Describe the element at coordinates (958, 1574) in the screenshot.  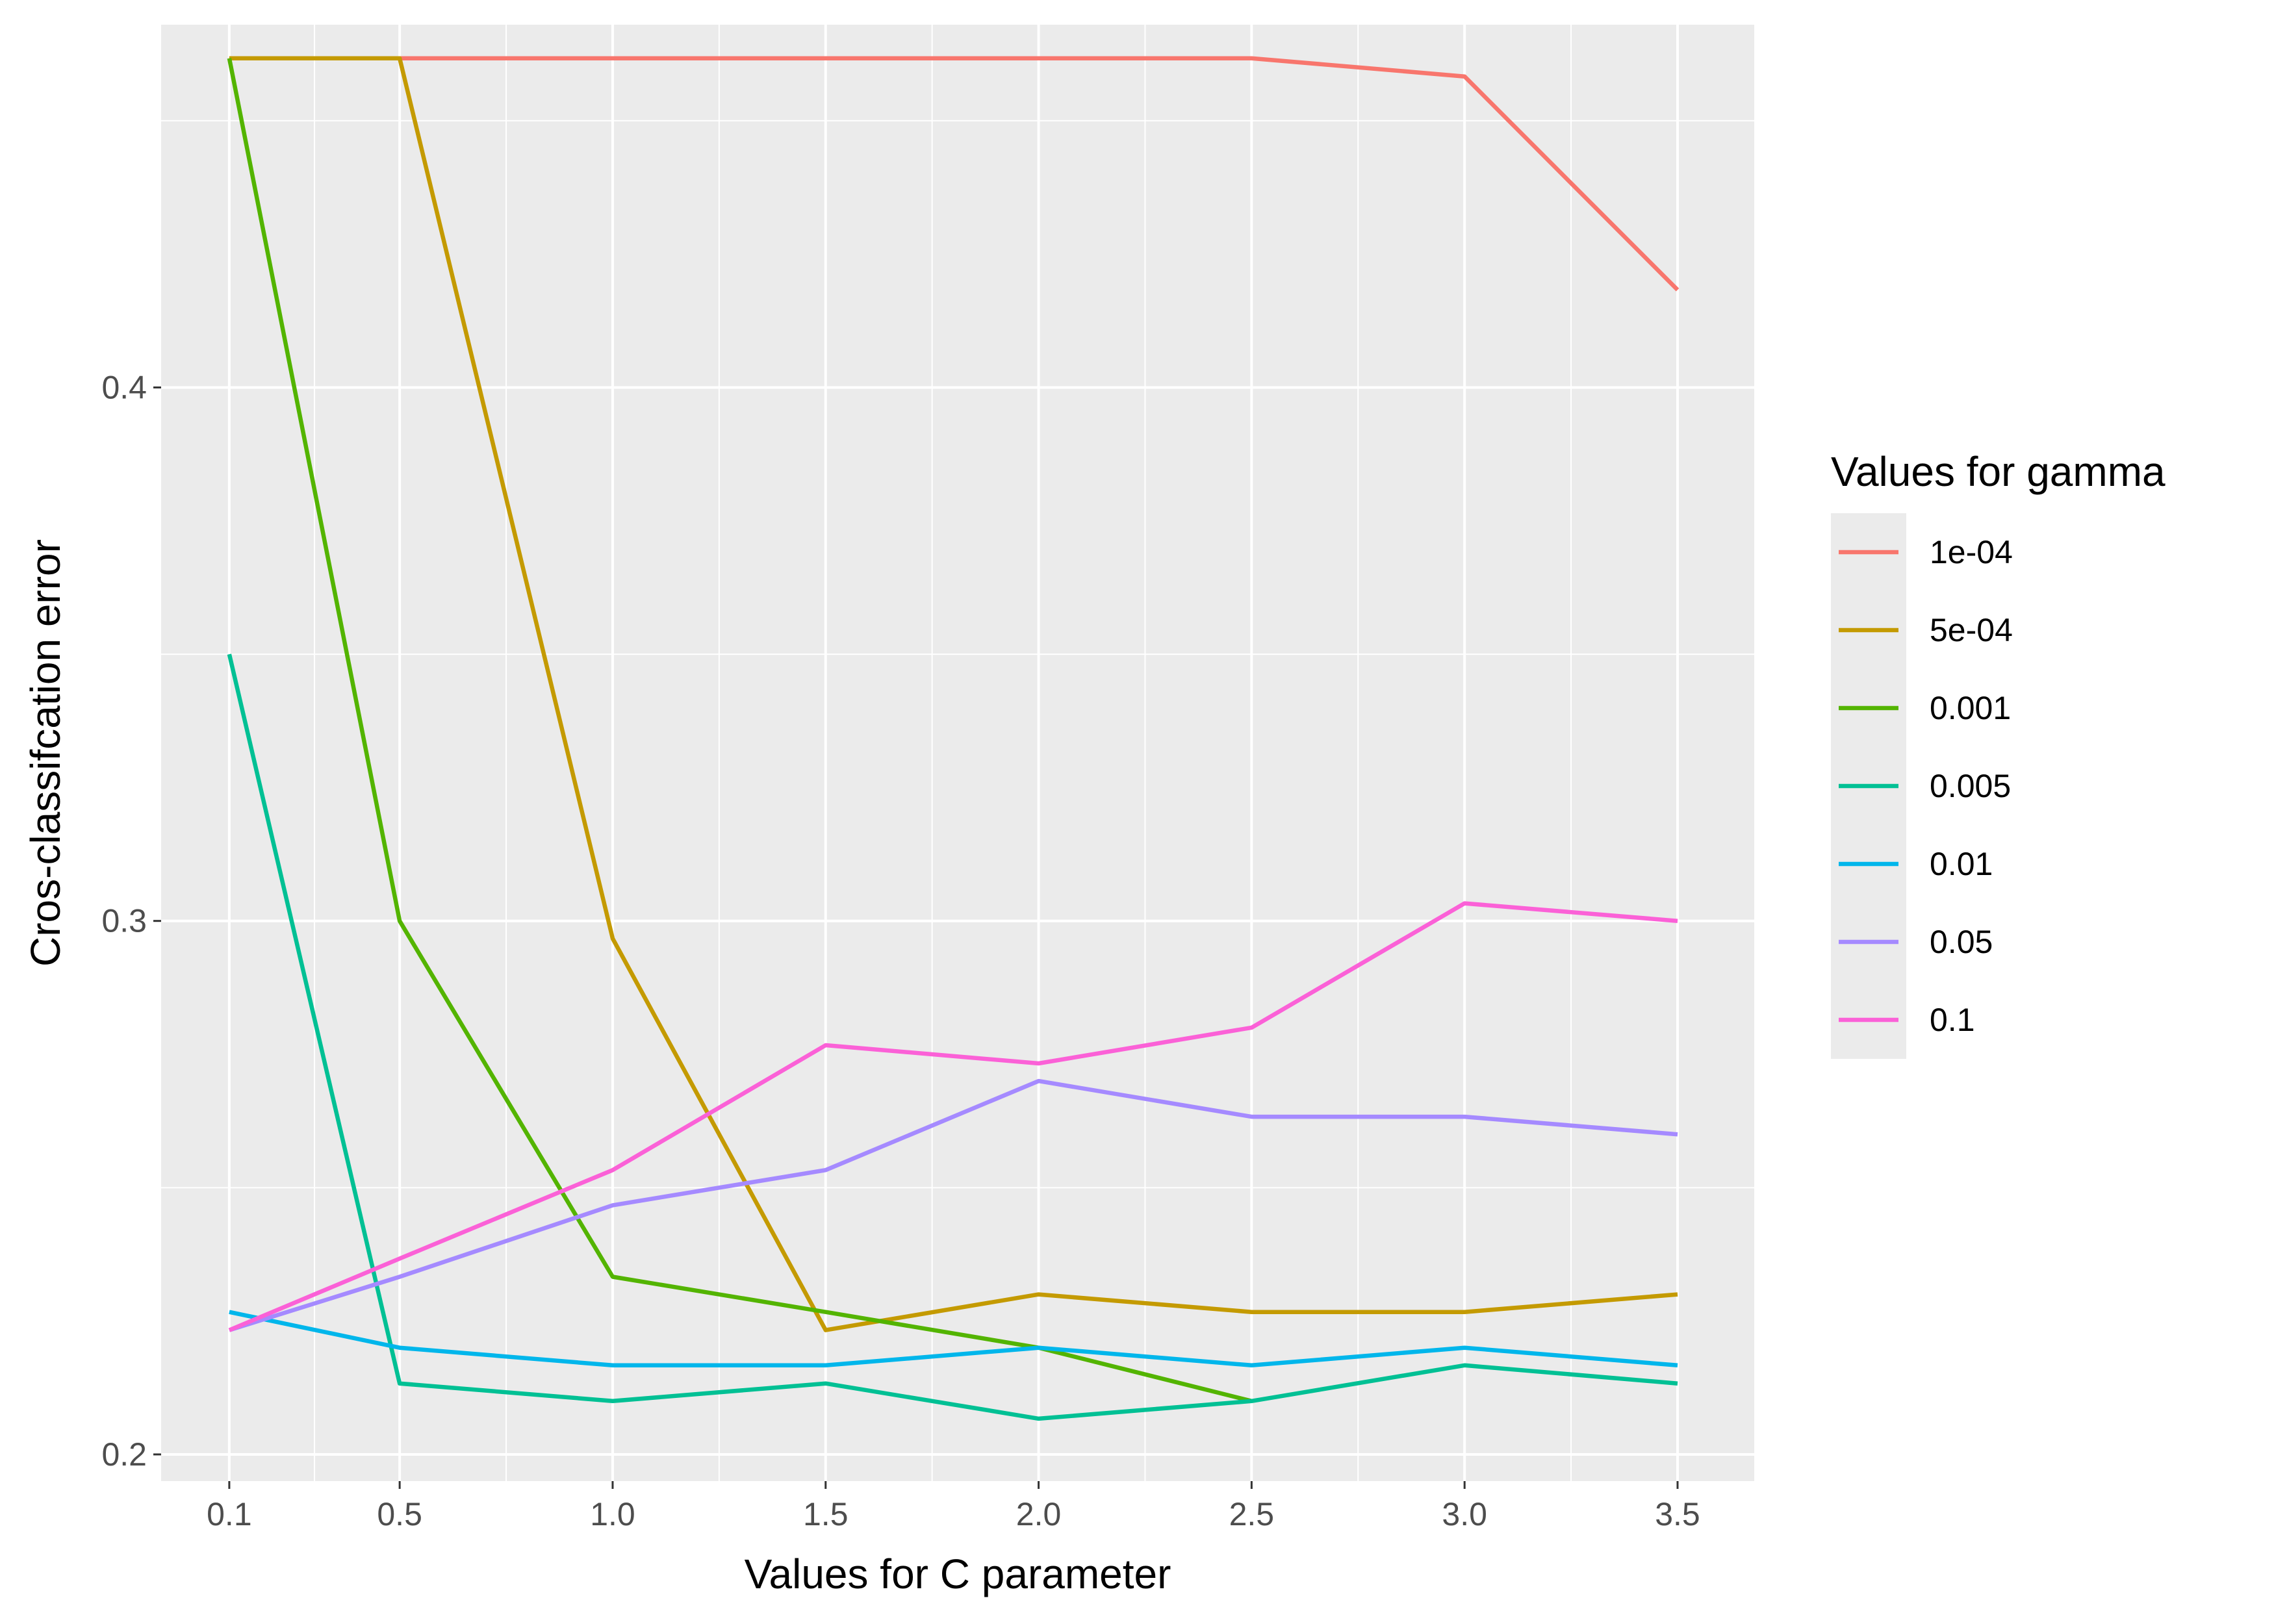
I see `x-axis-title: Values for C parameter` at that location.